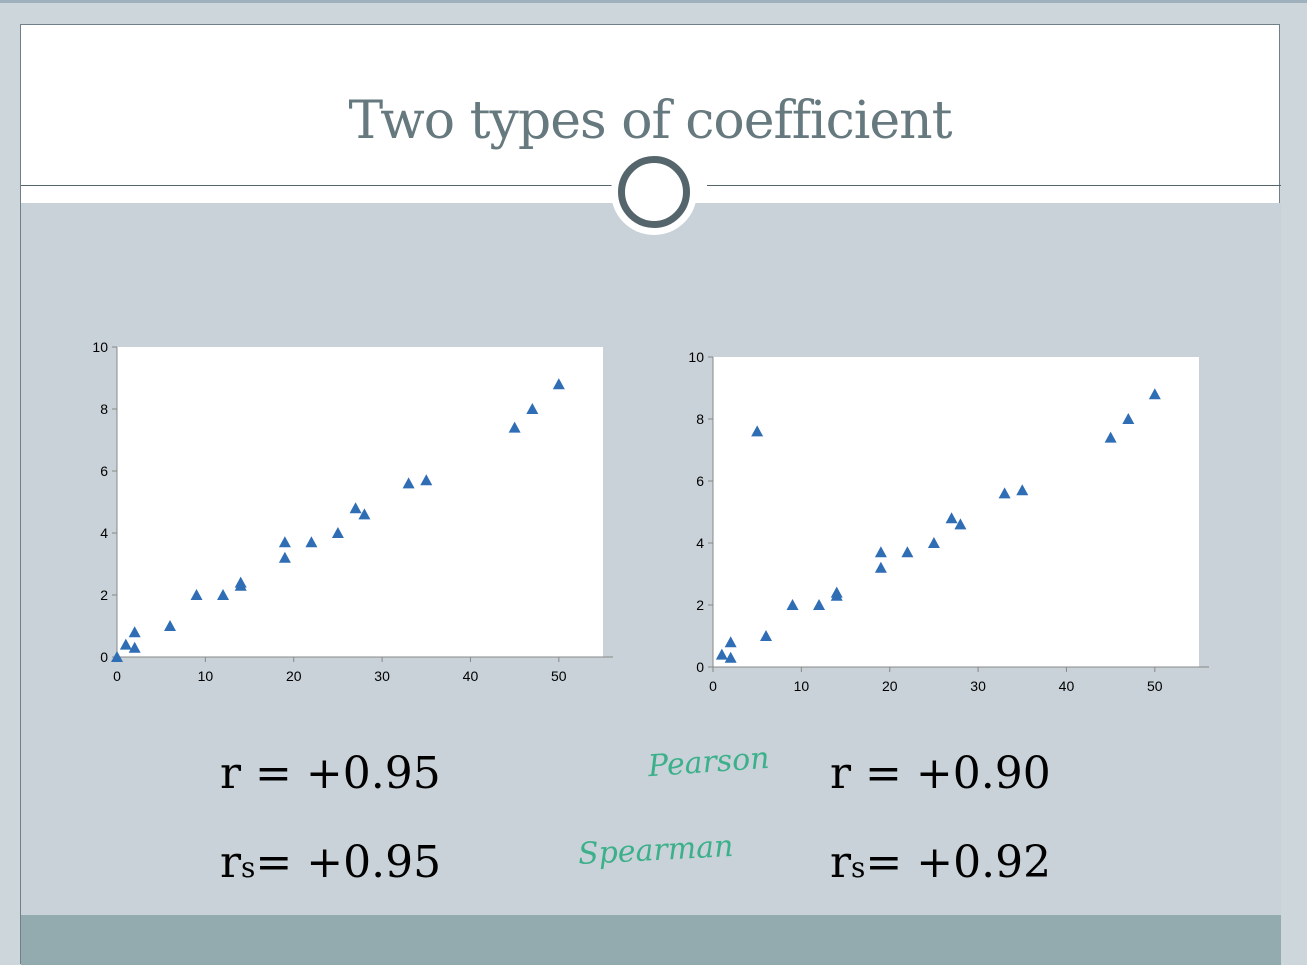  What do you see at coordinates (650, 121) in the screenshot?
I see `slide-title: Two types of coefficient` at bounding box center [650, 121].